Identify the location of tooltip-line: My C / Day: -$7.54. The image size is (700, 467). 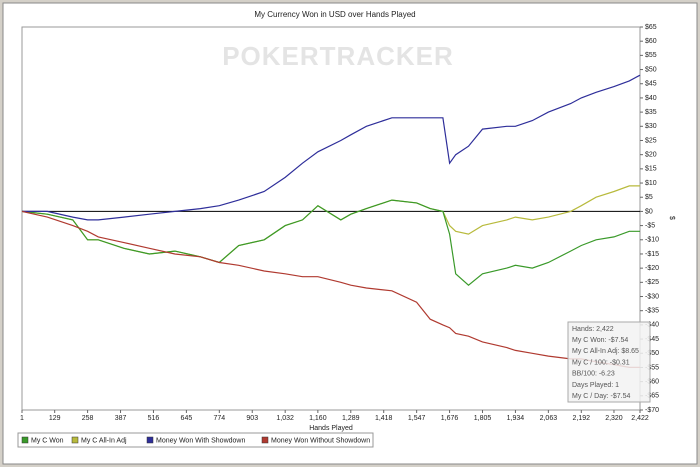
(601, 396).